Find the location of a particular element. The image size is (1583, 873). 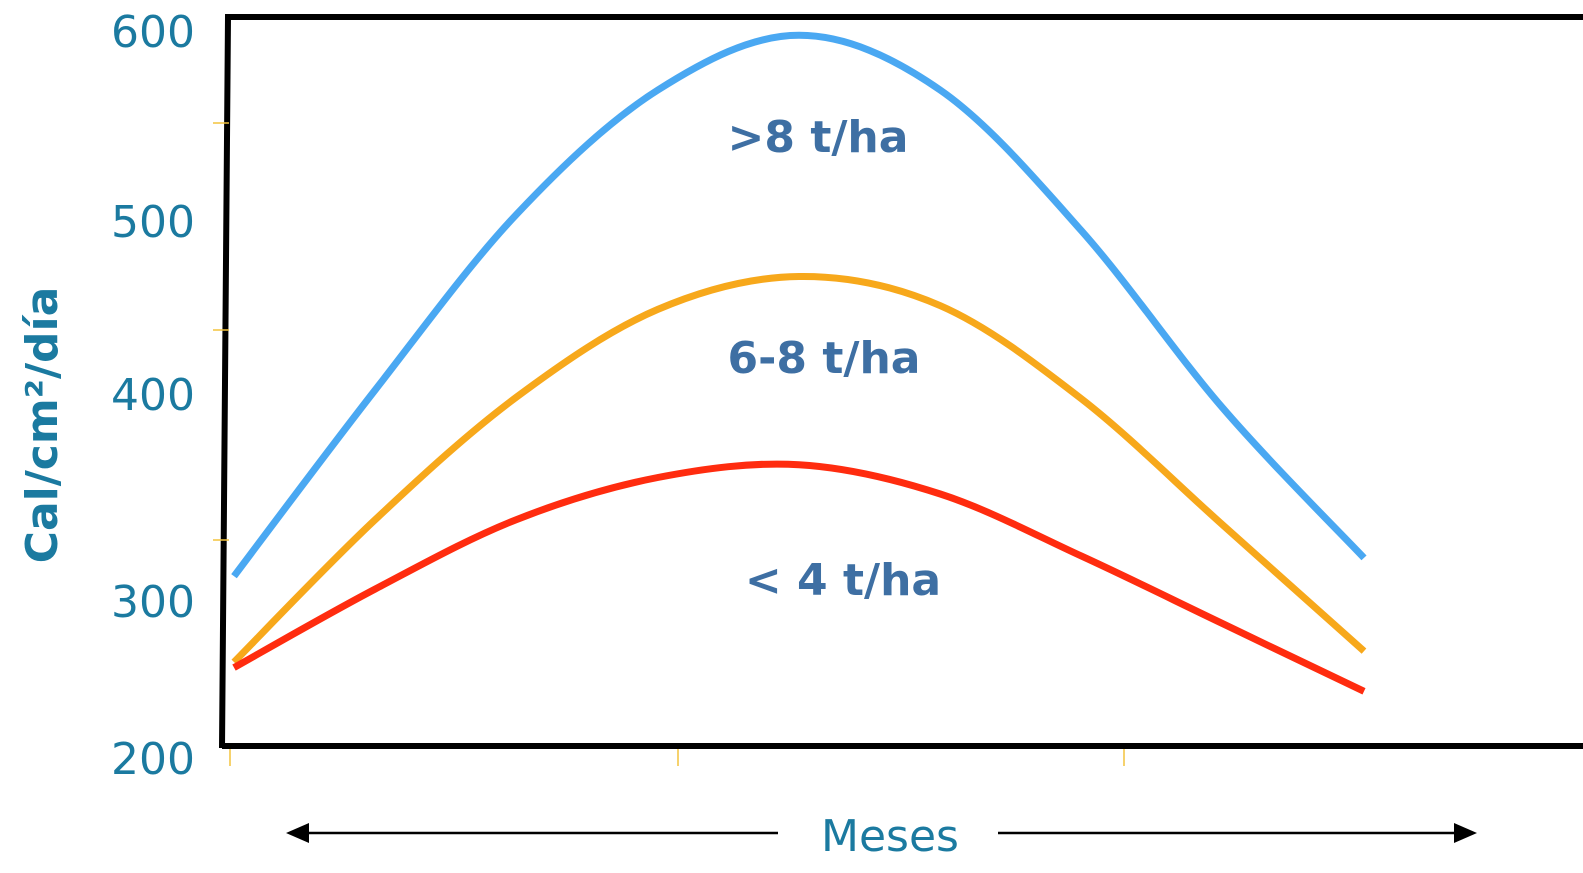

ytick-label: 600 is located at coordinates (153, 32).